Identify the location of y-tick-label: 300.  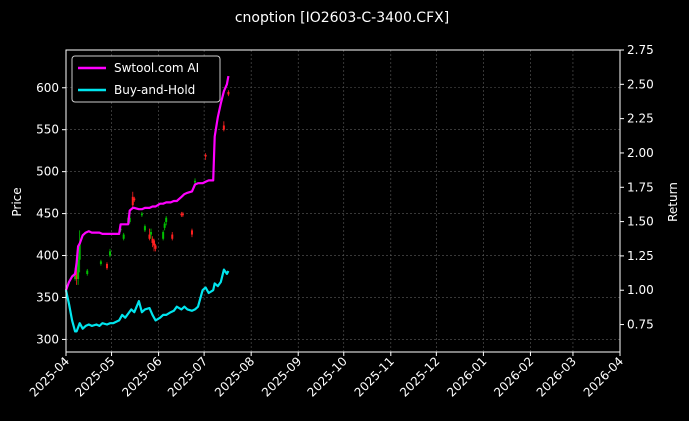
(47, 339).